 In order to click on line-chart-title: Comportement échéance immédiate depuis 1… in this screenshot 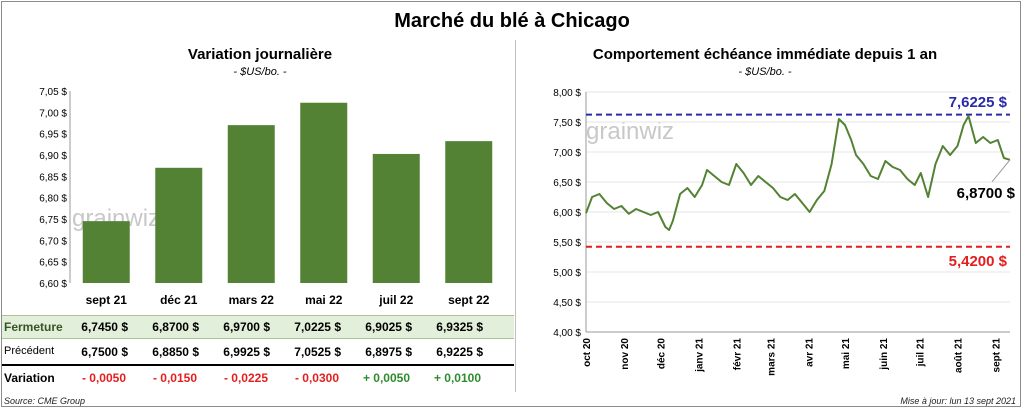, I will do `click(765, 54)`.